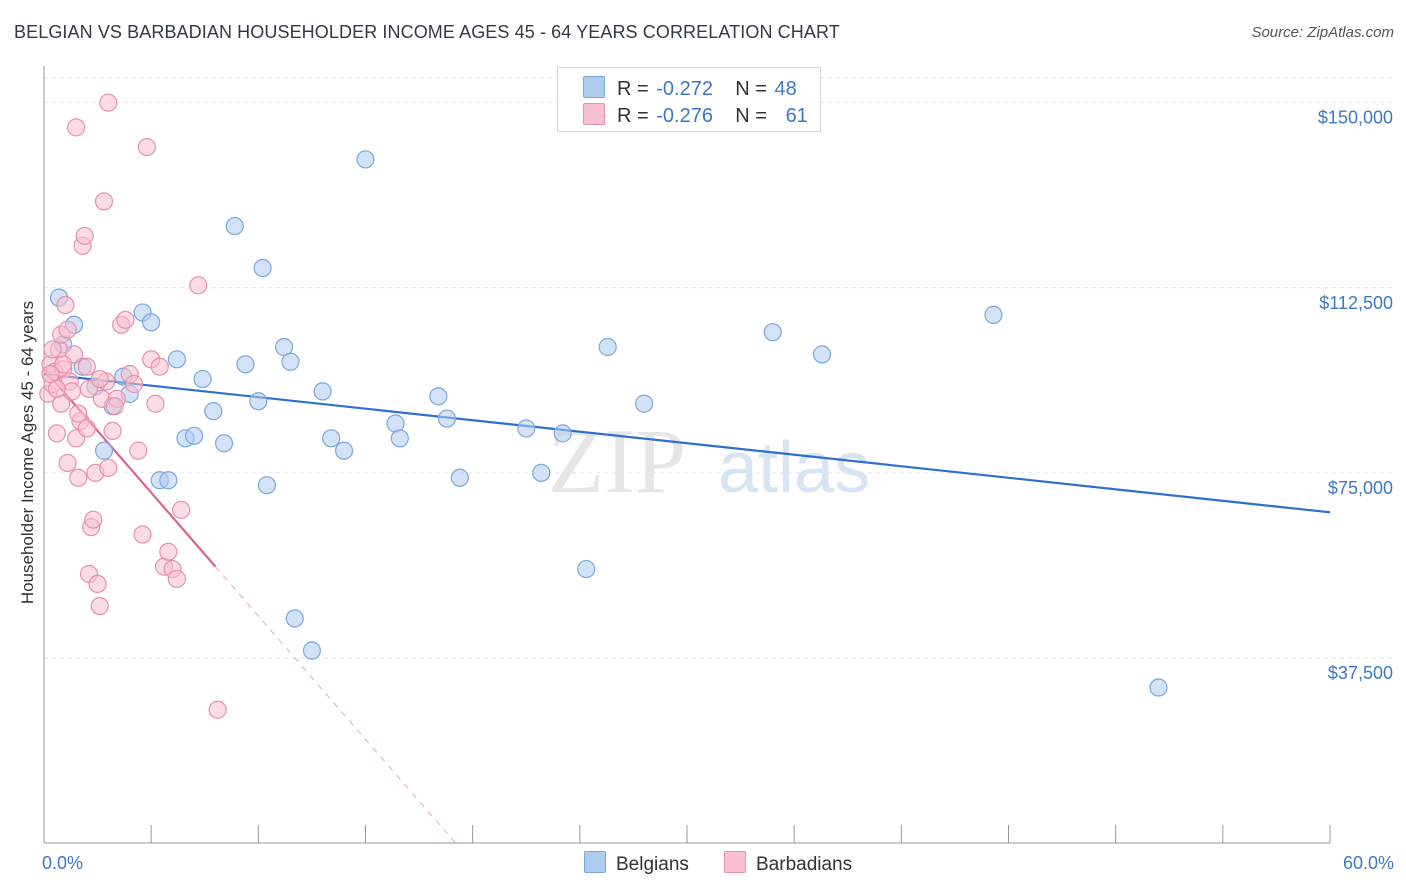 This screenshot has width=1406, height=892. Describe the element at coordinates (1360, 673) in the screenshot. I see `y-tick-label: $37,500` at that location.